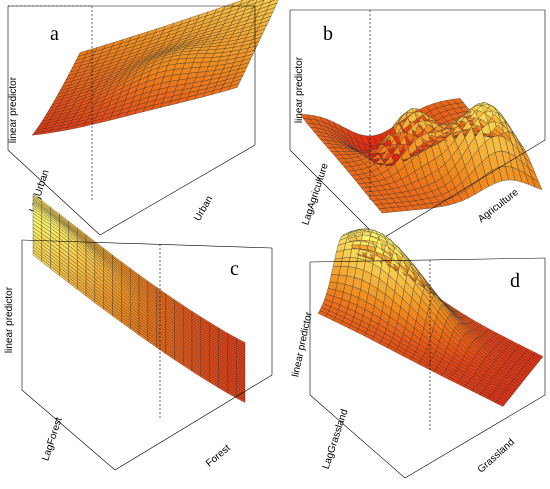 The image size is (550, 489). I want to click on z-label-c: linear predictor, so click(9, 319).